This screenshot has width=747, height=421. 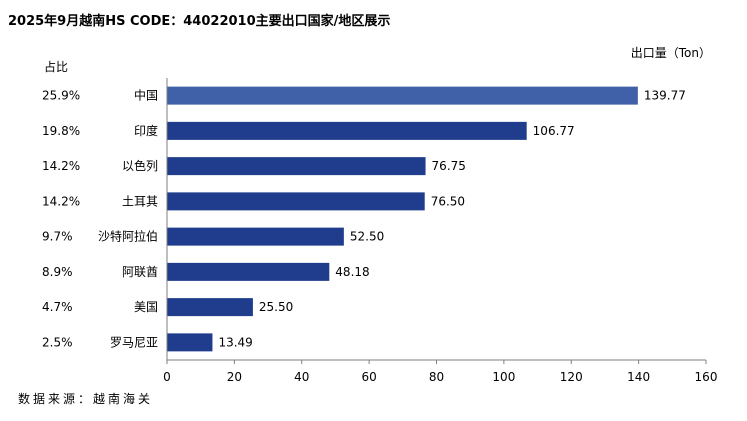 I want to click on share-label-5: 8.9%, so click(x=57, y=272).